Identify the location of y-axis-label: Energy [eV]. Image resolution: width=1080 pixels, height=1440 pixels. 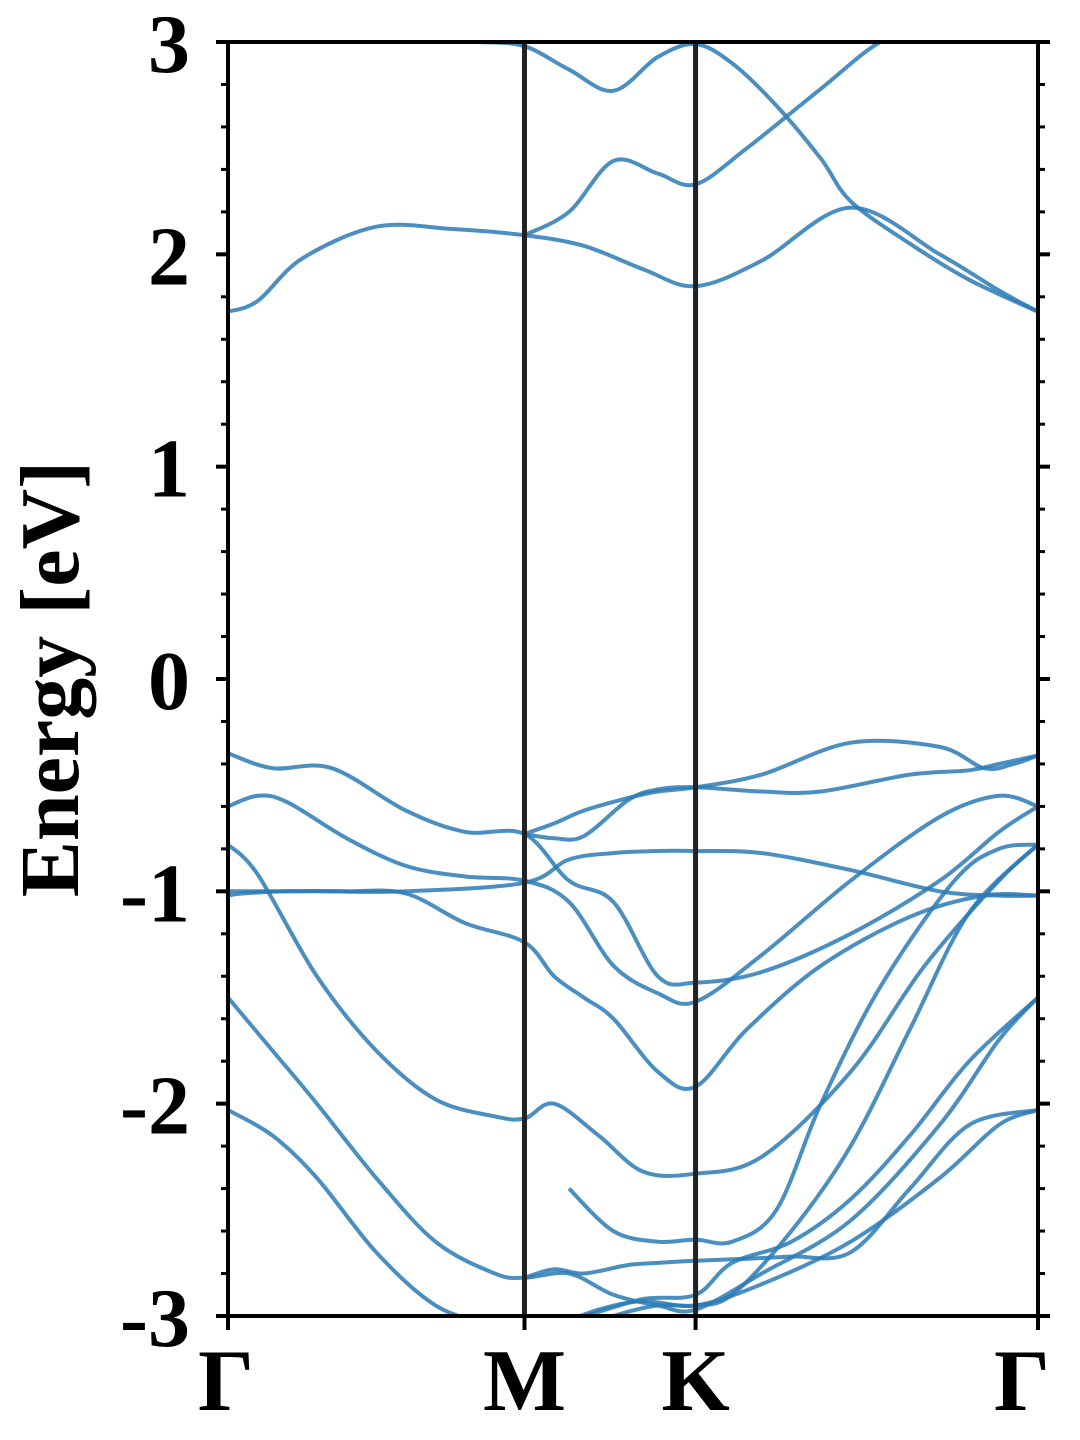
(50, 679).